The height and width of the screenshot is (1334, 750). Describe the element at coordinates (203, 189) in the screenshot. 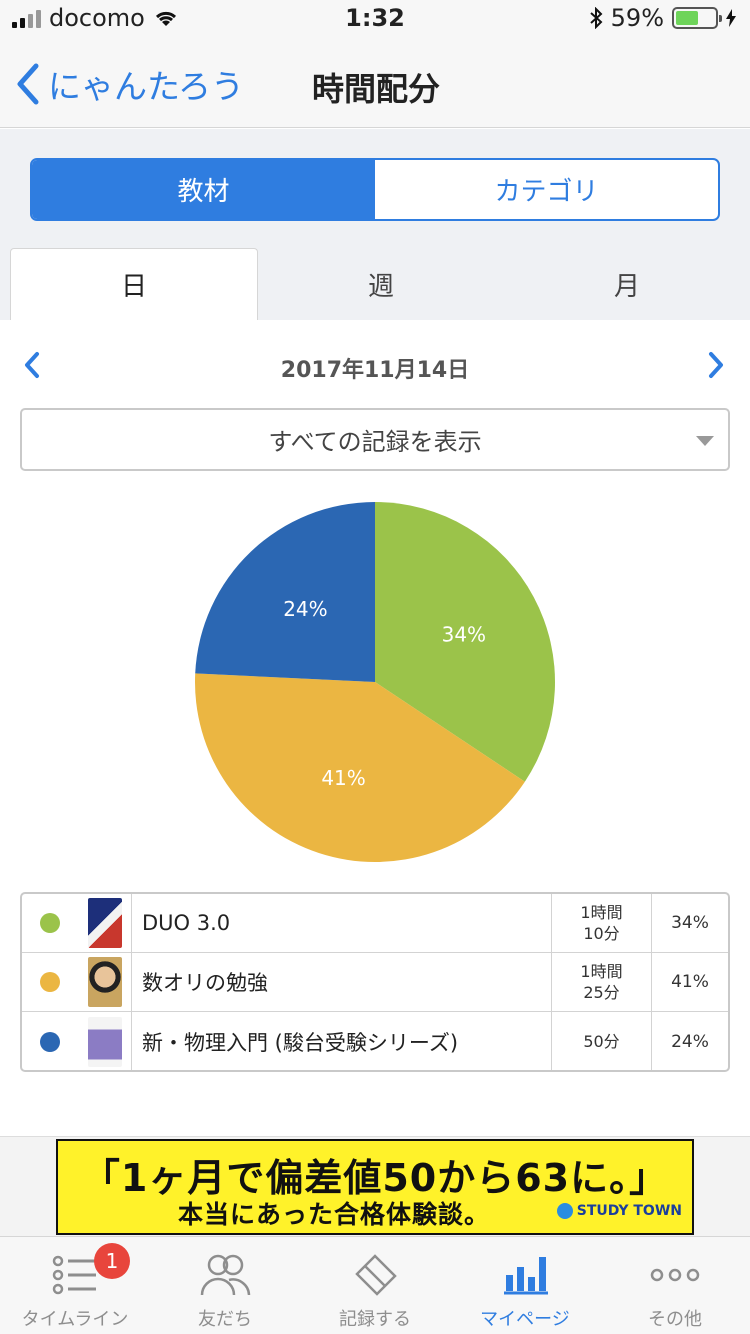

I see `segment-material: 教材` at that location.